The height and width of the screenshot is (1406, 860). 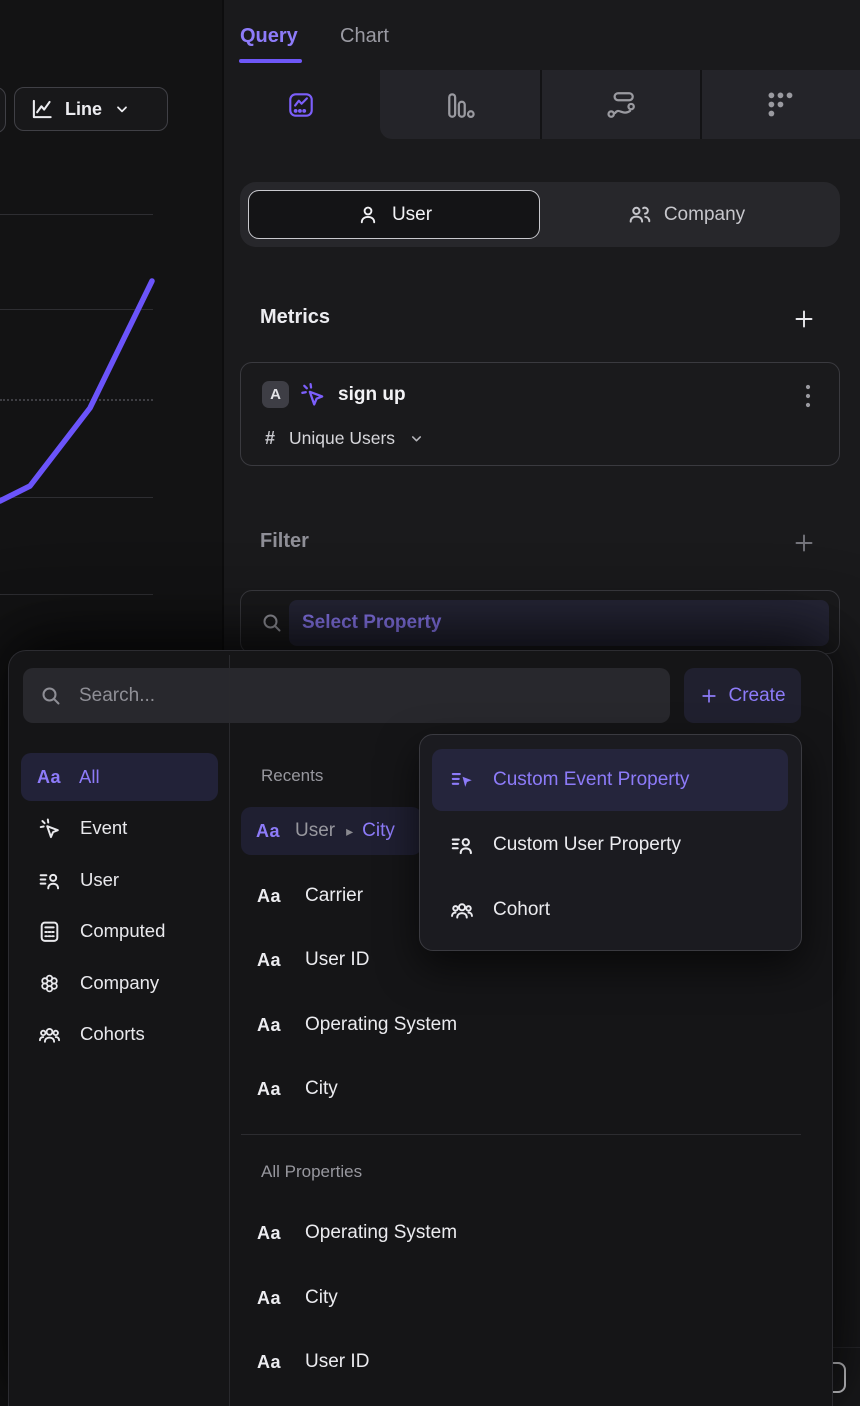 I want to click on recent-item-value: City, so click(x=378, y=830).